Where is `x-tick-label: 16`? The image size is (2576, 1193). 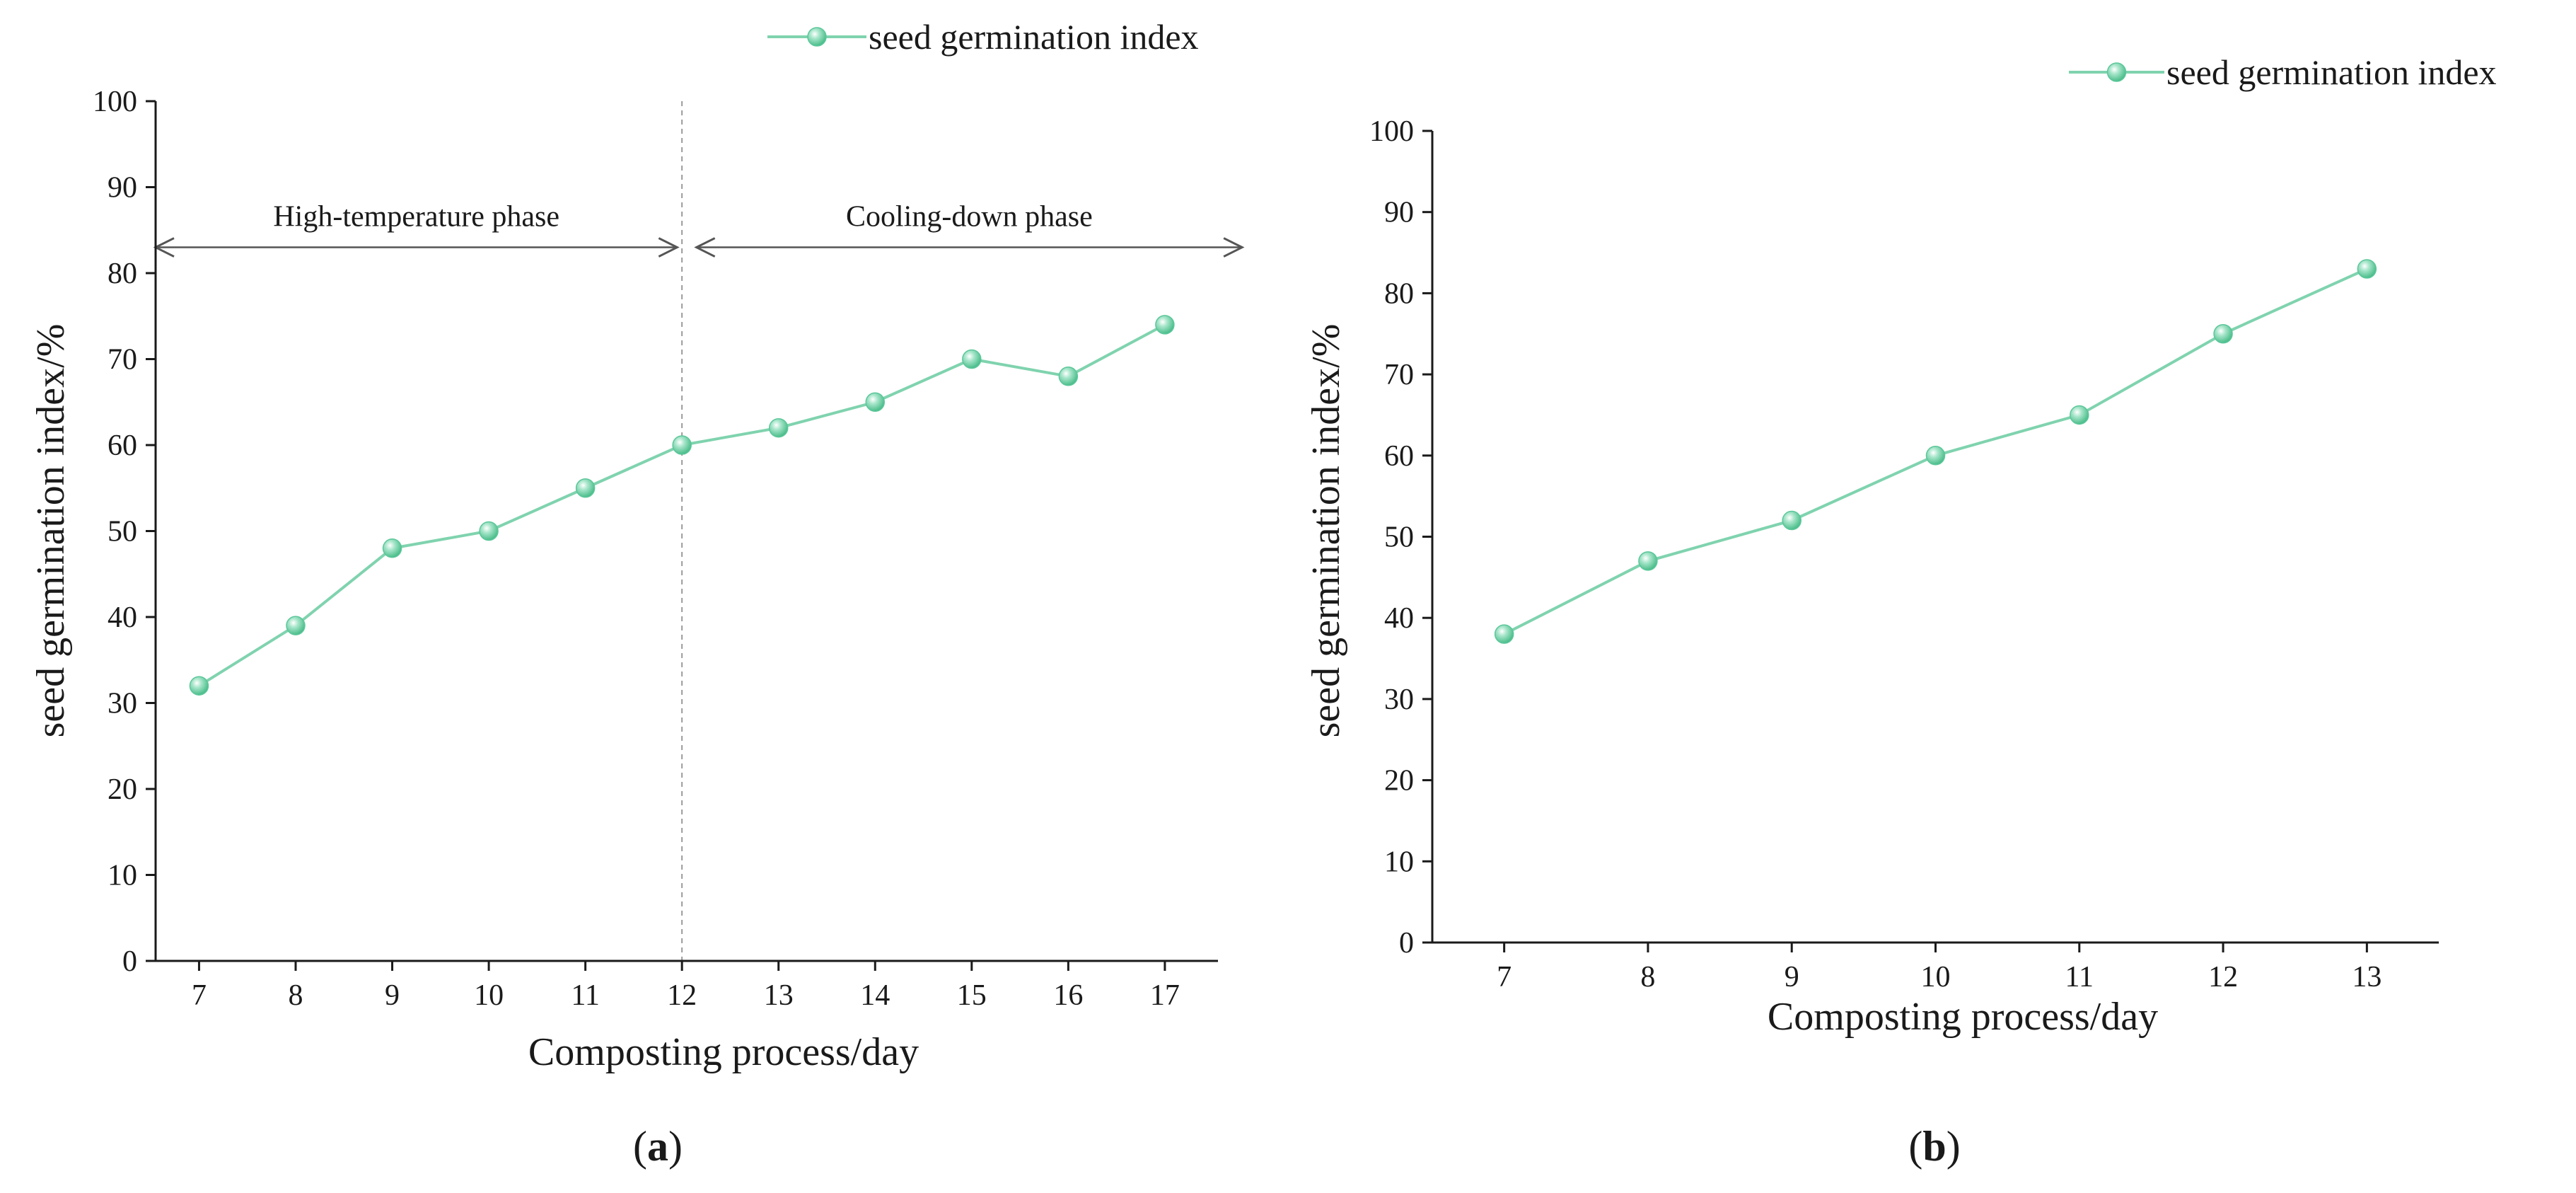 x-tick-label: 16 is located at coordinates (1068, 995).